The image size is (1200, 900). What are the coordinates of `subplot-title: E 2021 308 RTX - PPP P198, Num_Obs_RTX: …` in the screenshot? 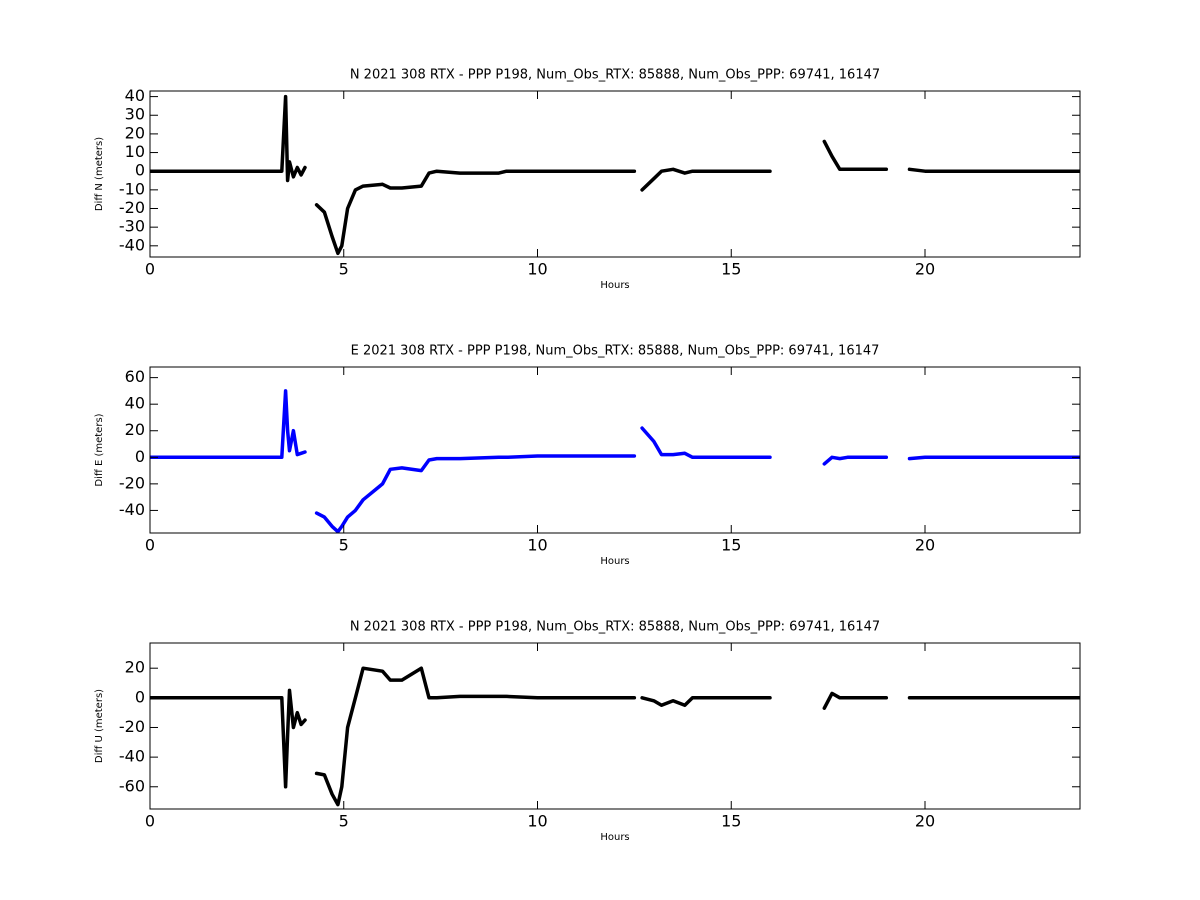 It's located at (615, 351).